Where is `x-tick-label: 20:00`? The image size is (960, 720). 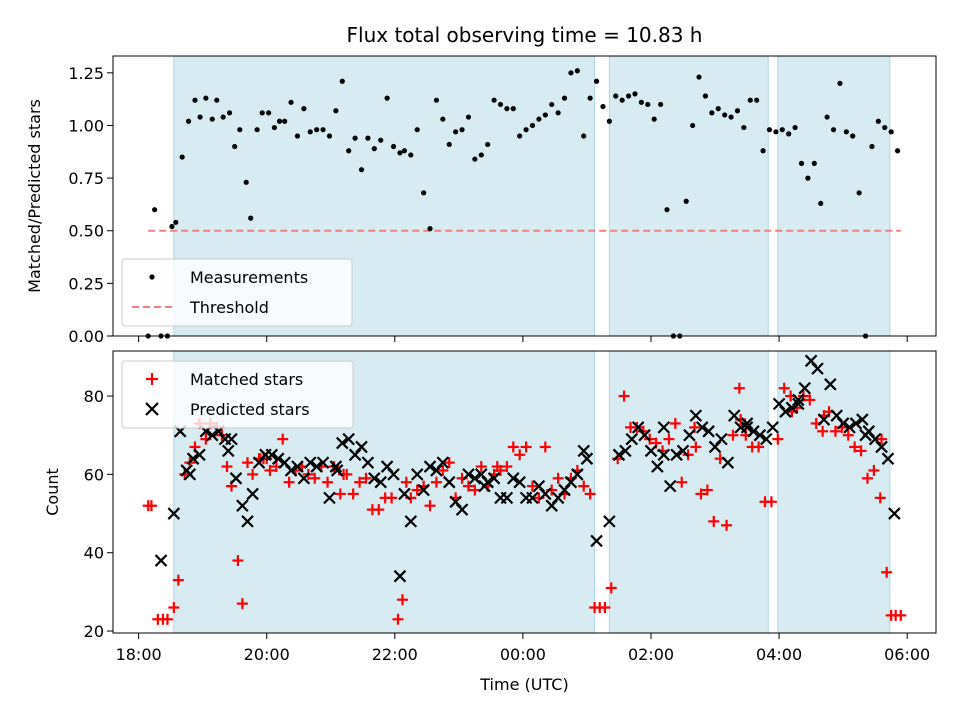
x-tick-label: 20:00 is located at coordinates (267, 654).